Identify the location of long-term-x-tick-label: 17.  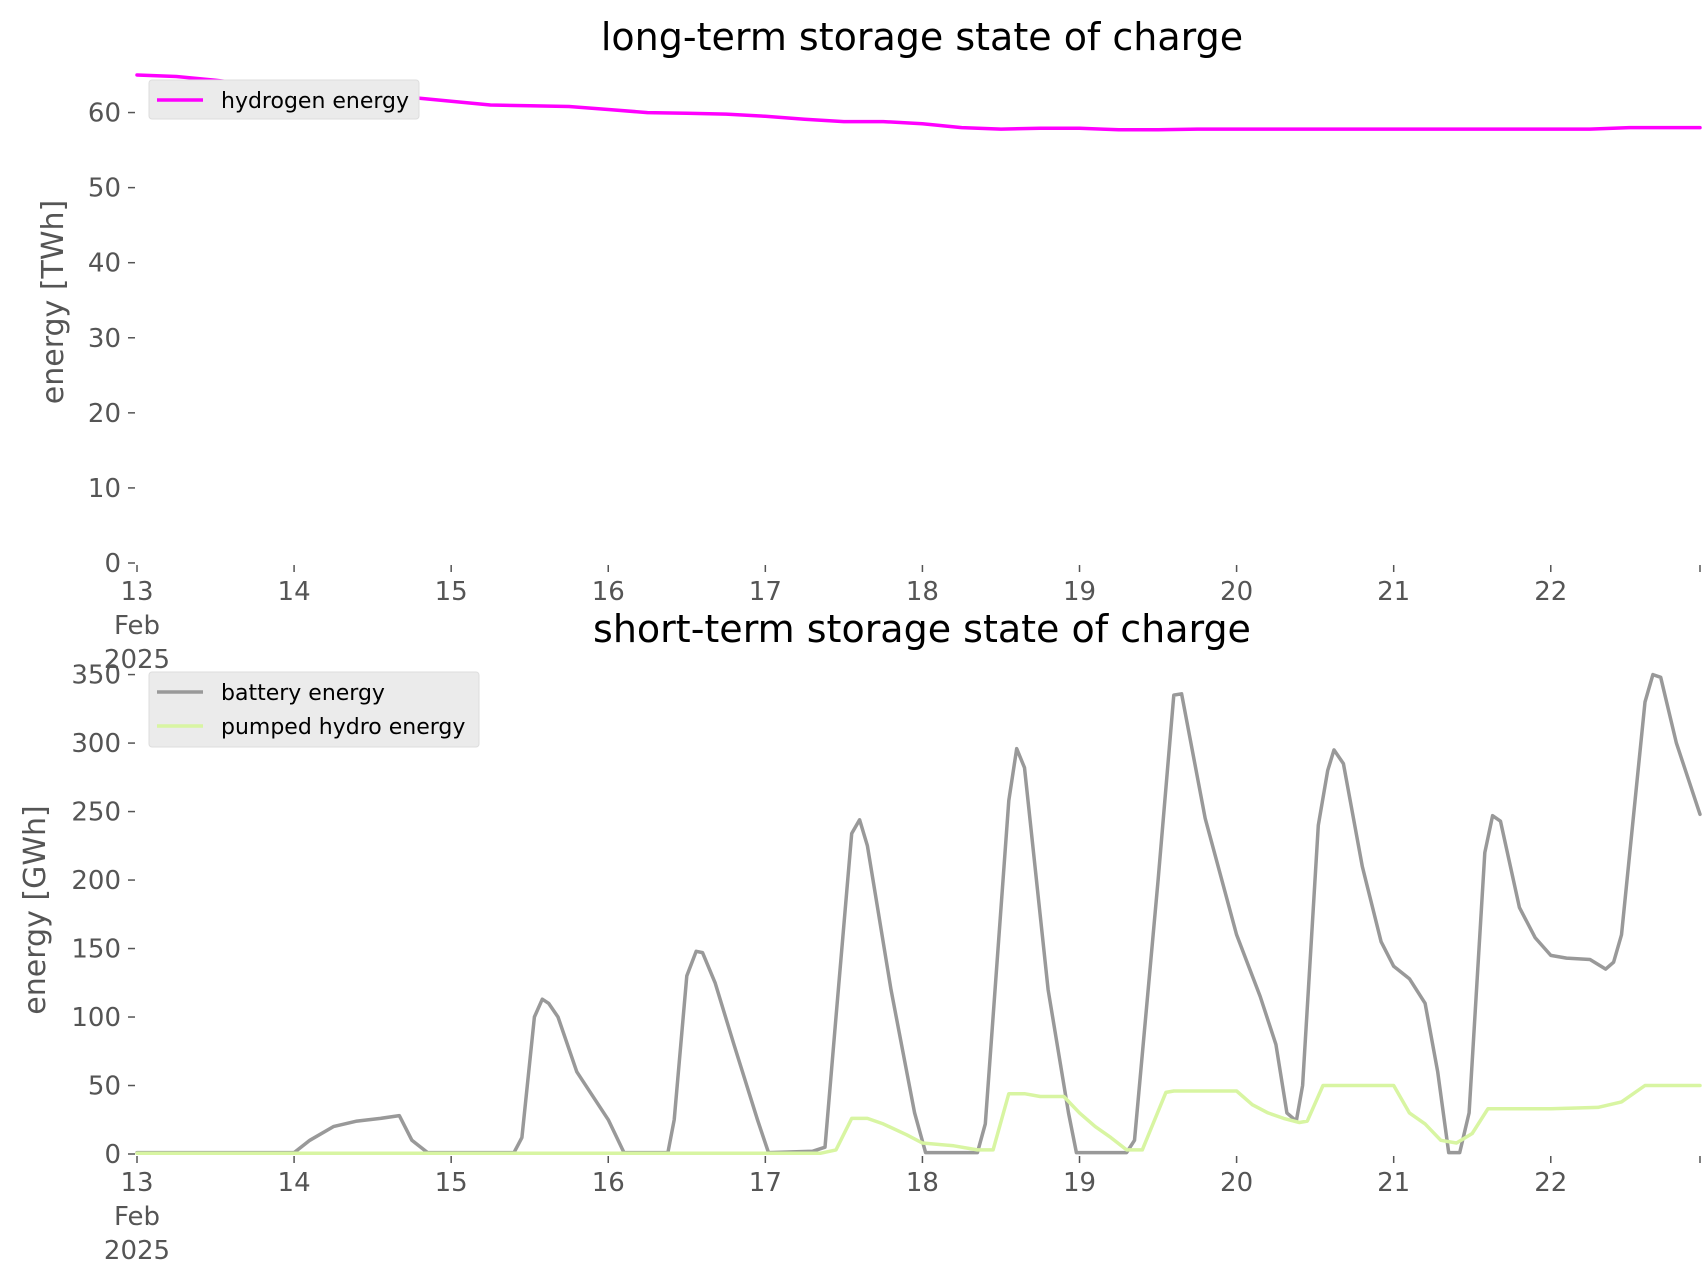
(765, 592).